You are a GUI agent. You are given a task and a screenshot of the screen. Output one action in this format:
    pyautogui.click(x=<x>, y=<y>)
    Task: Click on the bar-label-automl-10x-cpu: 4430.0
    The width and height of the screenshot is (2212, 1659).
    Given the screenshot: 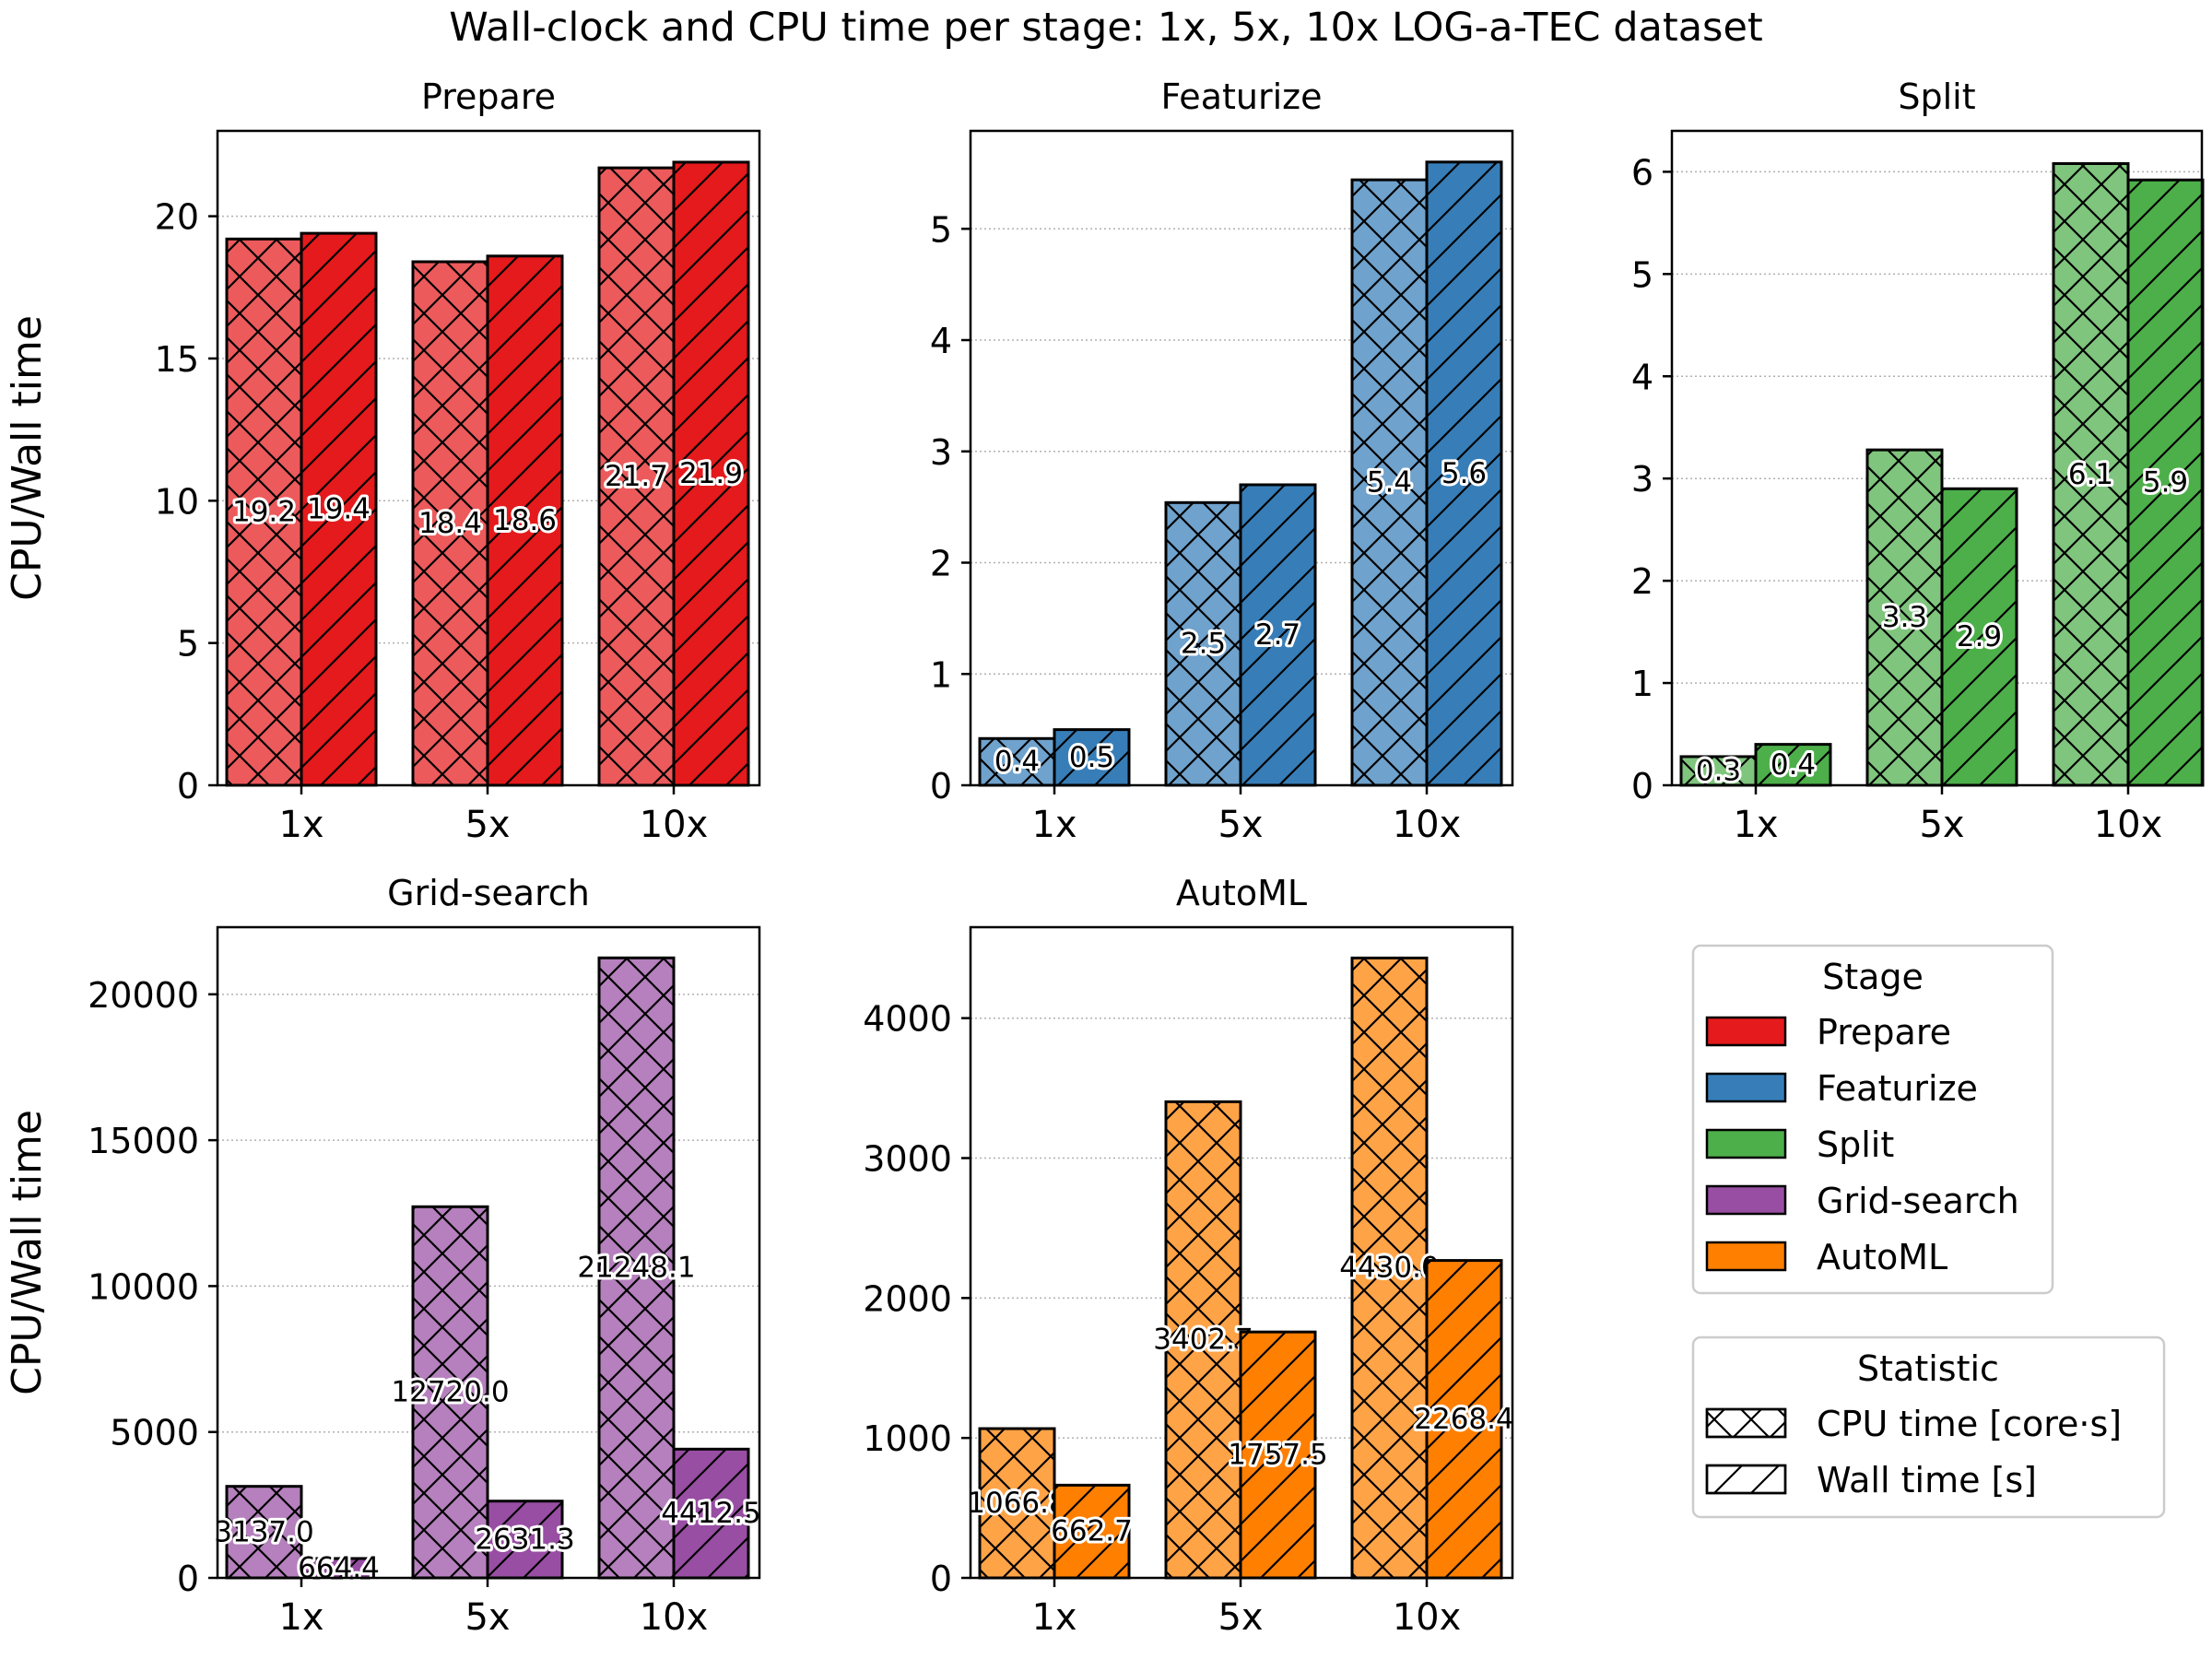 What is the action you would take?
    pyautogui.click(x=1389, y=1268)
    